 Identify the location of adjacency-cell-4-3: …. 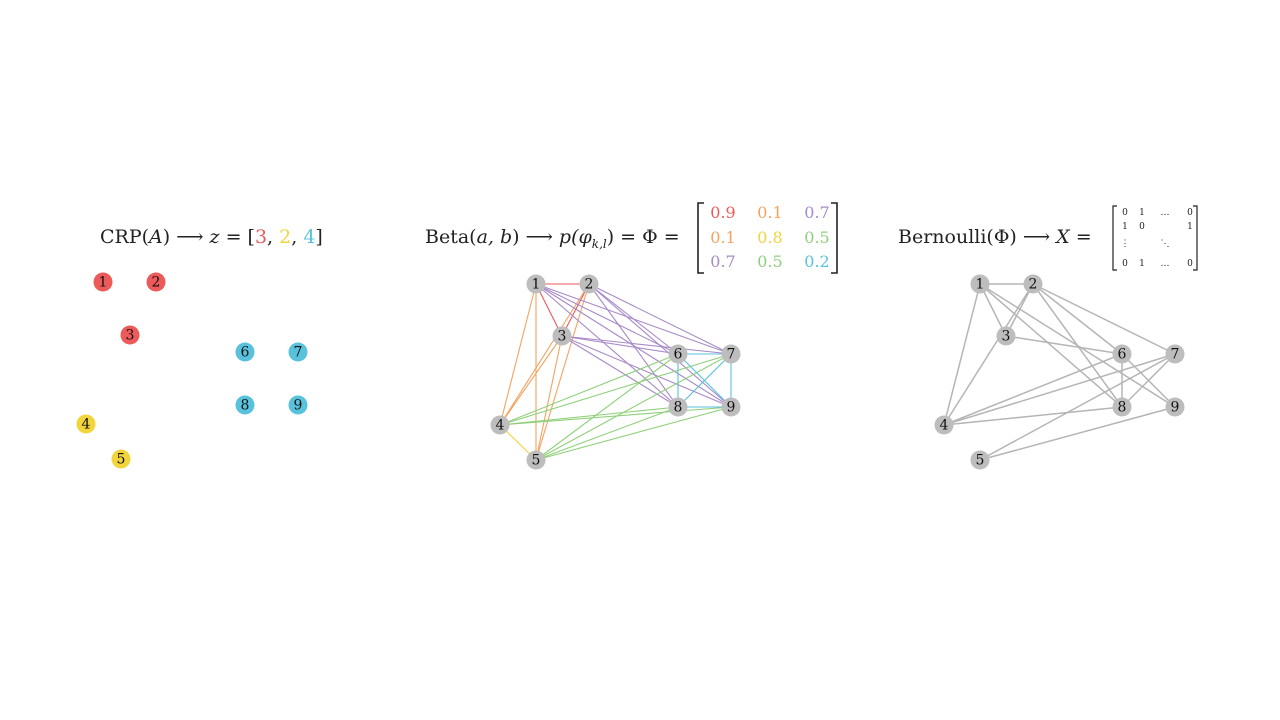
(1165, 264).